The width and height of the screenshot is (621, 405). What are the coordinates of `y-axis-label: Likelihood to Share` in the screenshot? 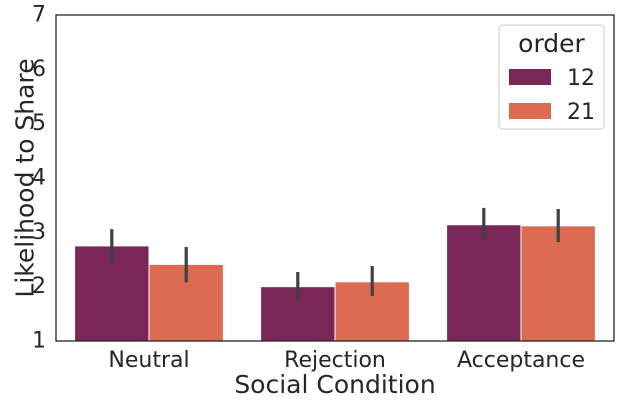 It's located at (25, 177).